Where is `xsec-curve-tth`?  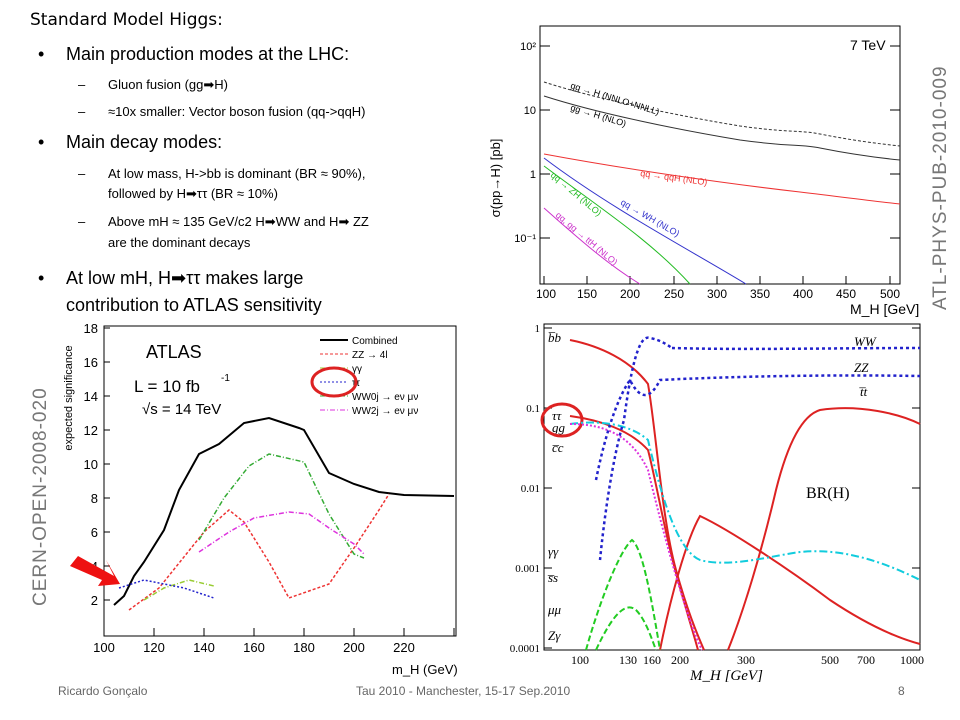 xsec-curve-tth is located at coordinates (592, 246).